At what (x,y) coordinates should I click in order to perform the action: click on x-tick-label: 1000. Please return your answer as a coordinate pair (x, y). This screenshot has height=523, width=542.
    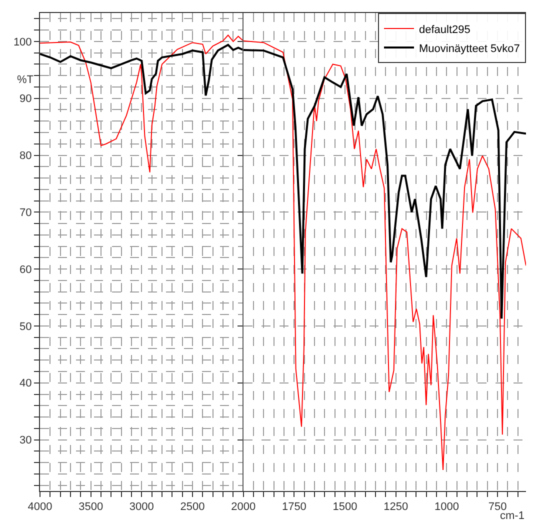
    Looking at the image, I should click on (446, 507).